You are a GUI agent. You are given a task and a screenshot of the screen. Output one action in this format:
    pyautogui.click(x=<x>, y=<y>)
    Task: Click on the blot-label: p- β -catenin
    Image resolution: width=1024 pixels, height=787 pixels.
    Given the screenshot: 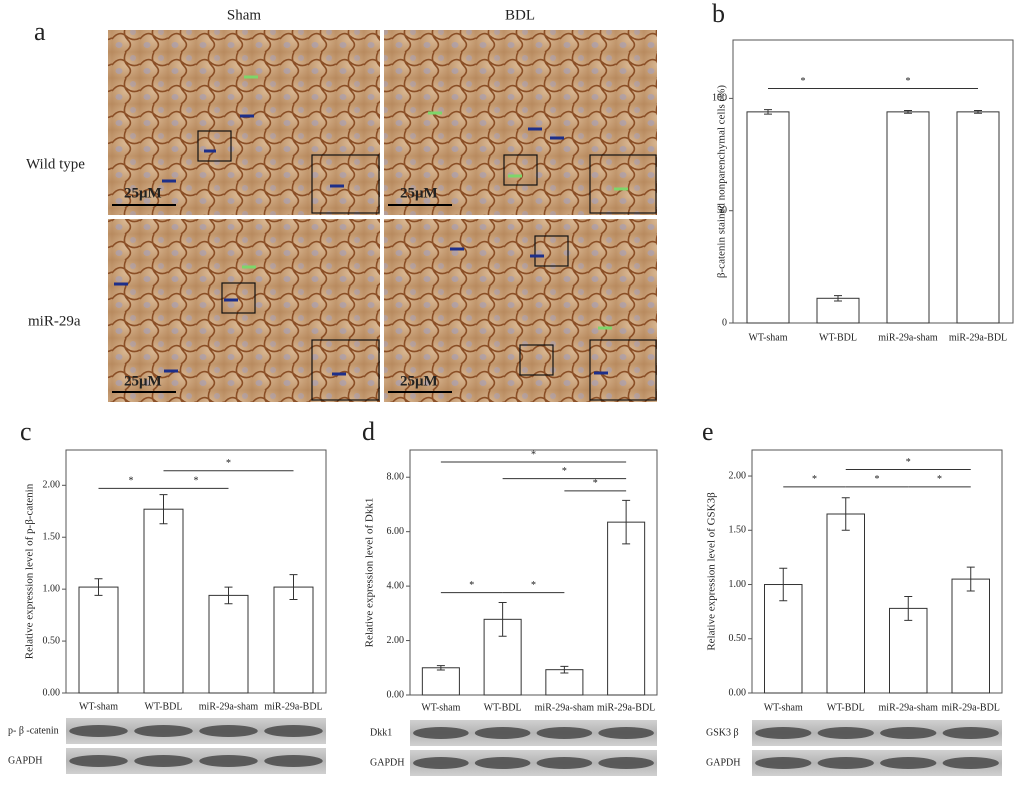 What is the action you would take?
    pyautogui.click(x=33, y=730)
    